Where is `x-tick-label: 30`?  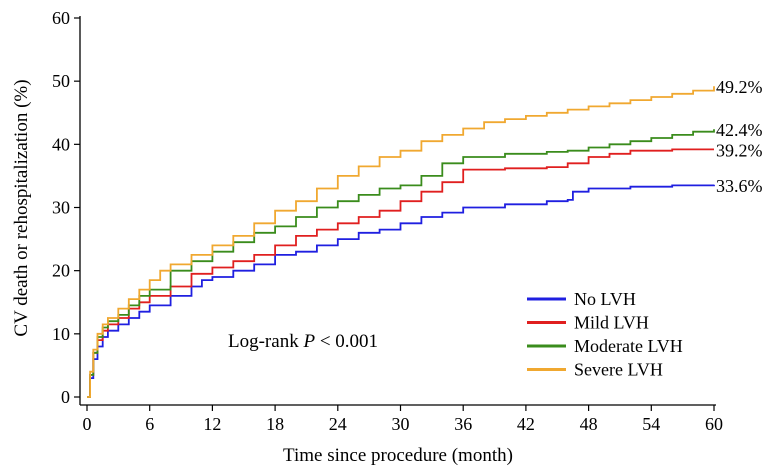 x-tick-label: 30 is located at coordinates (401, 424).